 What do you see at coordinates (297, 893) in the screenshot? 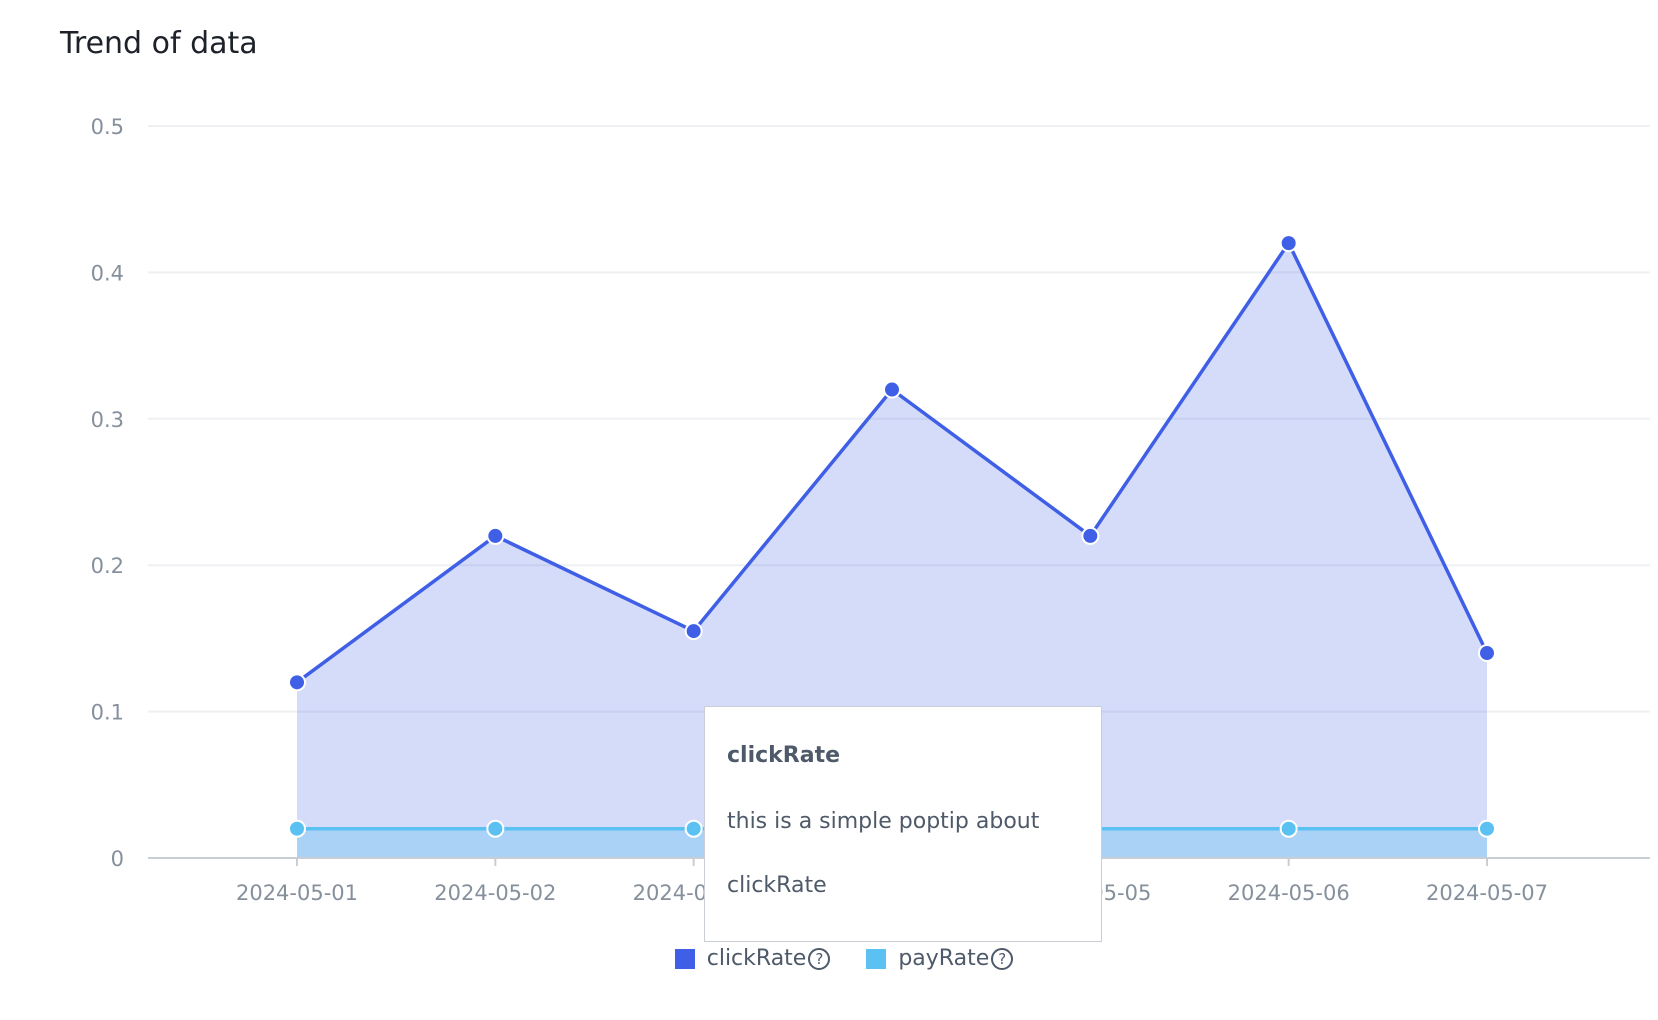
I see `x-tick-label: 2024-05-01` at bounding box center [297, 893].